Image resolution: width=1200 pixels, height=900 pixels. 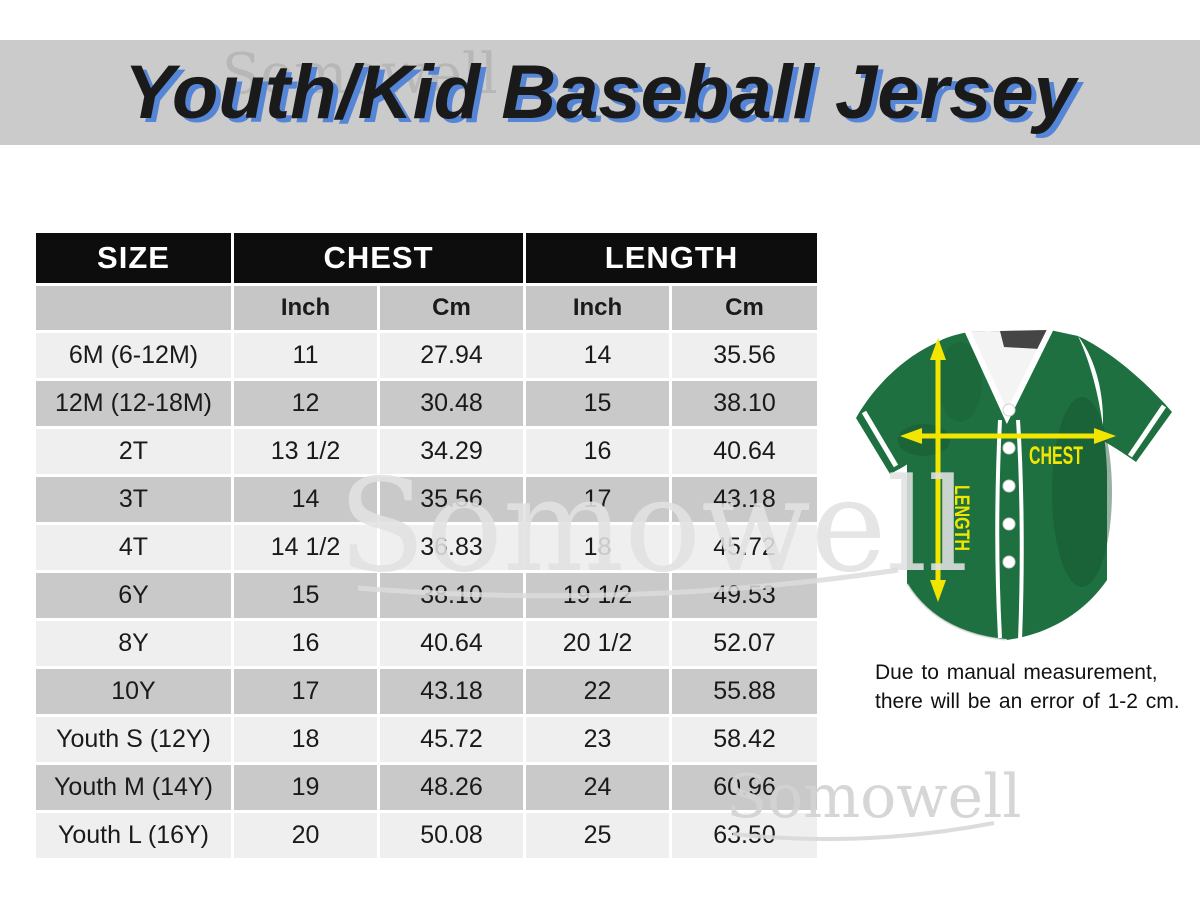 I want to click on header-size: SIZE, so click(x=133, y=258).